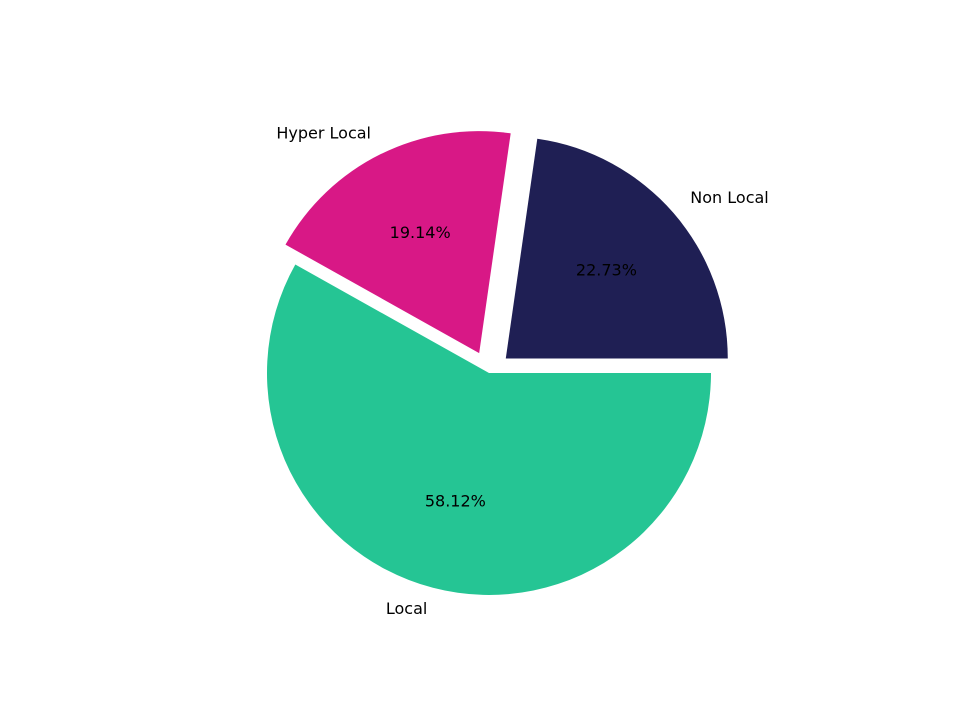 The width and height of the screenshot is (960, 720). I want to click on slice-label: Local, so click(406, 608).